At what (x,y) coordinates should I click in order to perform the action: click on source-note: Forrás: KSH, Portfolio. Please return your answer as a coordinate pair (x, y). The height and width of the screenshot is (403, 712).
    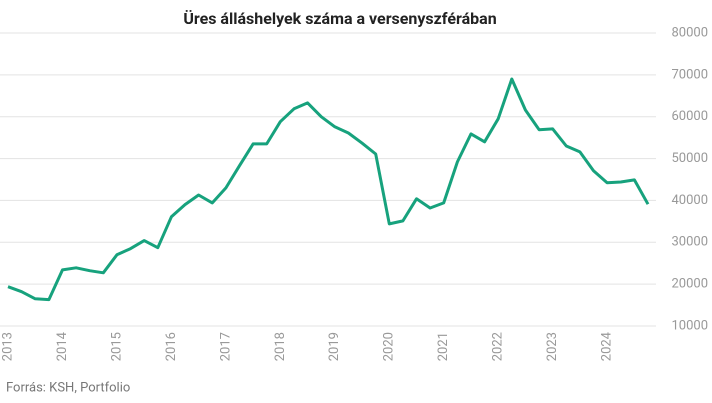
    Looking at the image, I should click on (68, 387).